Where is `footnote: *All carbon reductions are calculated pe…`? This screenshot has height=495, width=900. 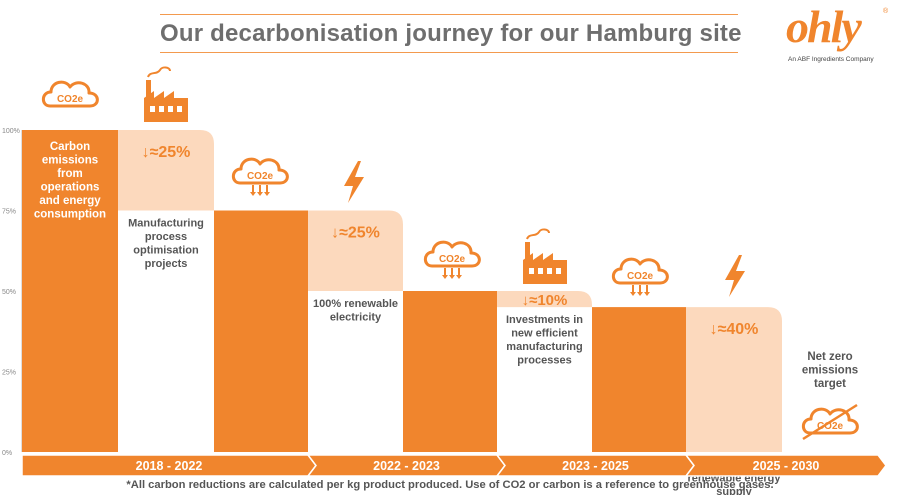
footnote: *All carbon reductions are calculated pe… is located at coordinates (450, 485).